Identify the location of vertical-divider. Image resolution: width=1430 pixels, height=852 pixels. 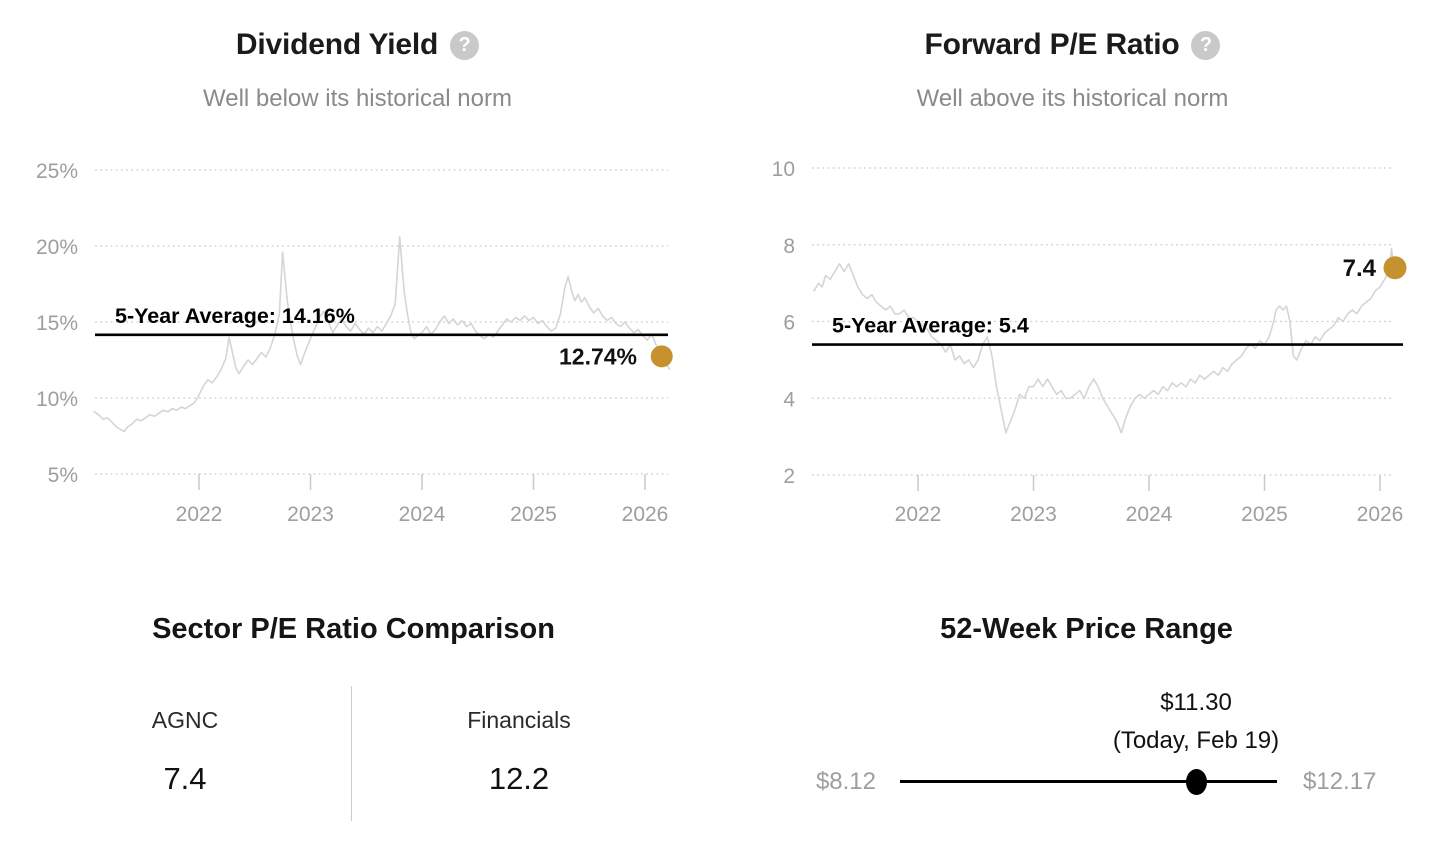
(351, 753).